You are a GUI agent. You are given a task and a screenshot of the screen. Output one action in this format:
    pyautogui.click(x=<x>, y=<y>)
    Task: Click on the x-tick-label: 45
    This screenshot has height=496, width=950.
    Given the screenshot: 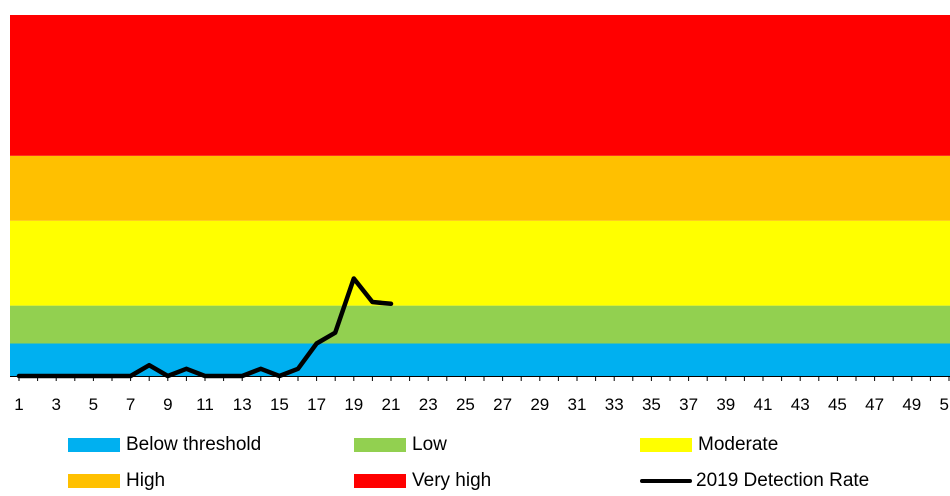 What is the action you would take?
    pyautogui.click(x=837, y=404)
    